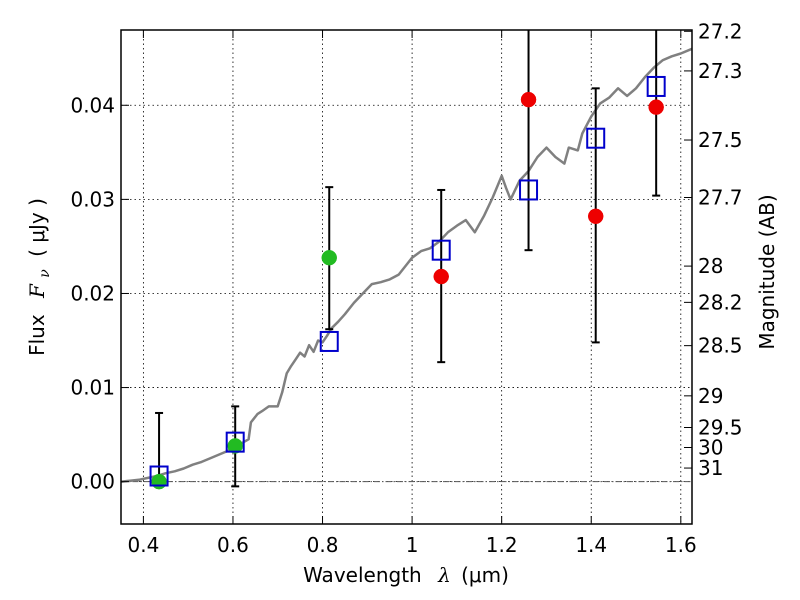  What do you see at coordinates (444, 575) in the screenshot?
I see `x-axis-label-symbol: λ` at bounding box center [444, 575].